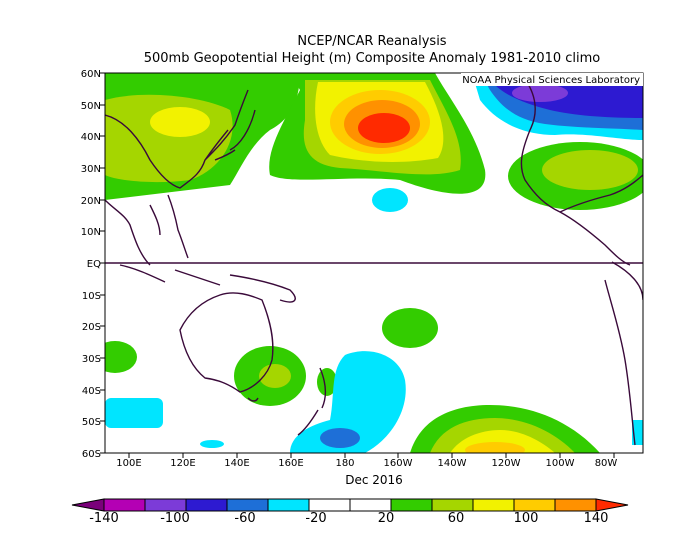 The width and height of the screenshot is (700, 546). I want to click on anomaly-positive-pacific-red, so click(384, 128).